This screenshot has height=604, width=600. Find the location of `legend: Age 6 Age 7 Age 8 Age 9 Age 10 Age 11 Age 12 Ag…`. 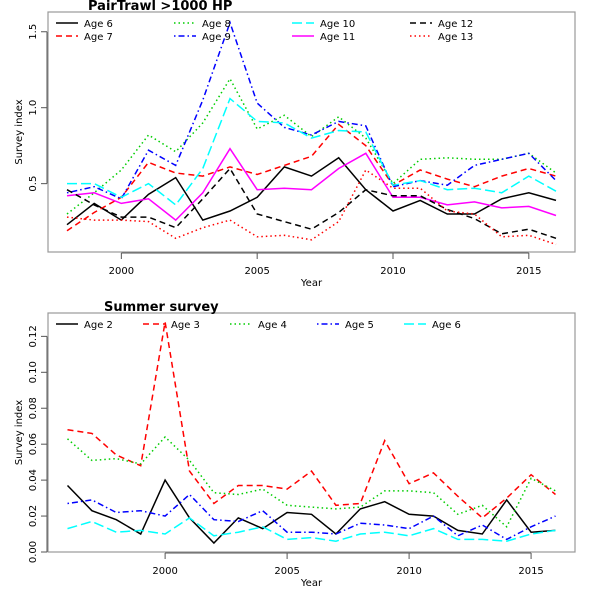

legend: Age 6 Age 7 Age 8 Age 9 Age 10 Age 11 Age 12 Ag… is located at coordinates (264, 31).